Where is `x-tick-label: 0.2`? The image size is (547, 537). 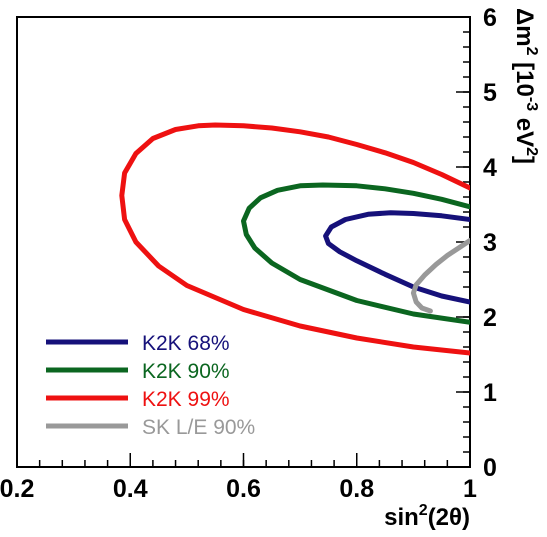
x-tick-label: 0.2 is located at coordinates (17, 489).